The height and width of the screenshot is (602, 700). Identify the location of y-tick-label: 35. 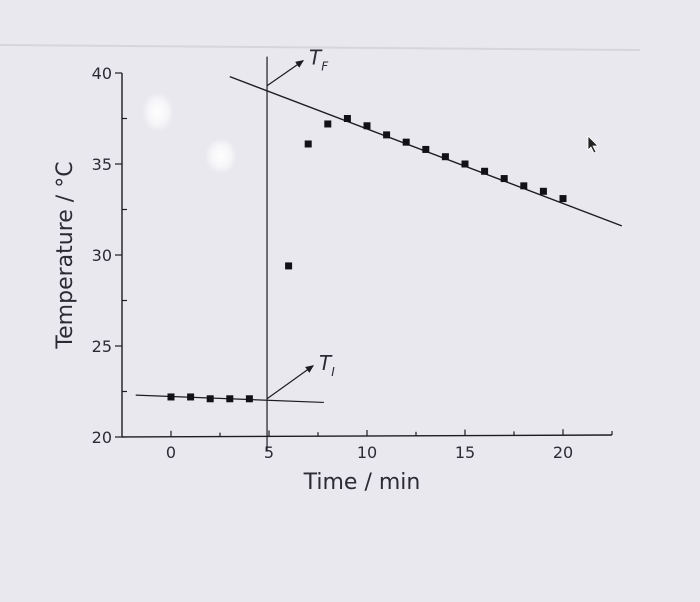
(102, 164).